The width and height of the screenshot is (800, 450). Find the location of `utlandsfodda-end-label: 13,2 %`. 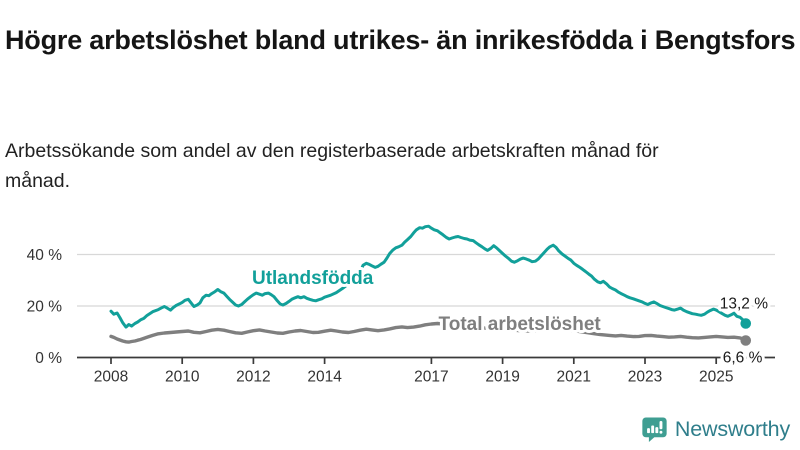

utlandsfodda-end-label: 13,2 % is located at coordinates (744, 304).